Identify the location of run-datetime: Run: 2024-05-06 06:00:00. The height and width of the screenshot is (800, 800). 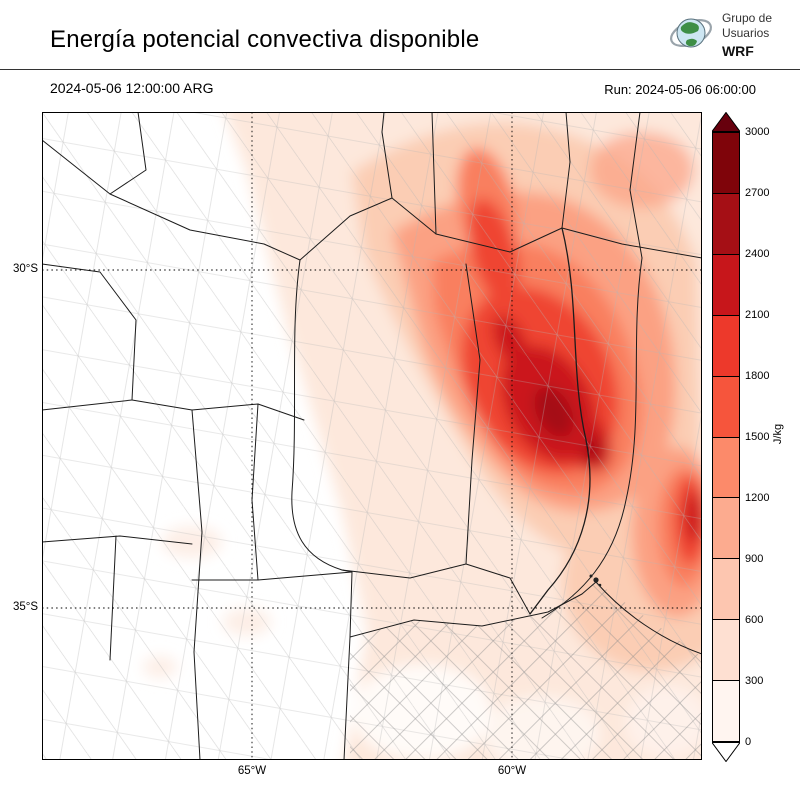
(680, 89).